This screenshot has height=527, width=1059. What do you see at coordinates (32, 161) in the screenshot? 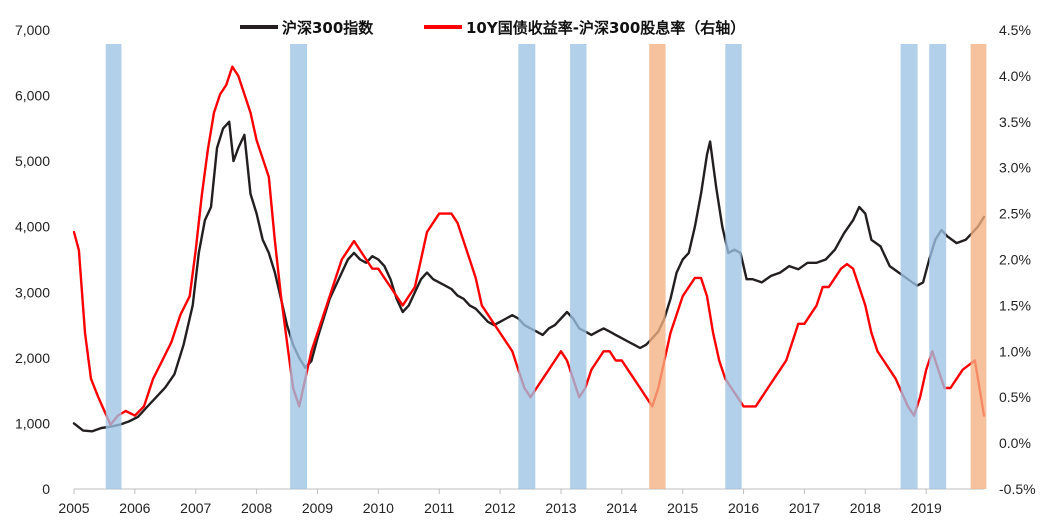
I see `left-y-tick-label: 5,000` at bounding box center [32, 161].